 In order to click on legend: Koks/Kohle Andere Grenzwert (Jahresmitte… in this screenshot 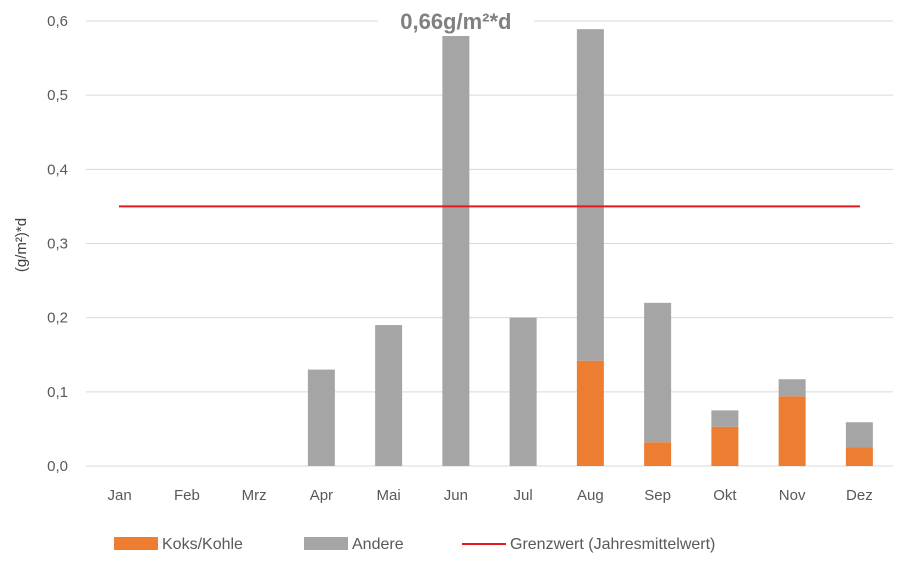, I will do `click(414, 544)`.